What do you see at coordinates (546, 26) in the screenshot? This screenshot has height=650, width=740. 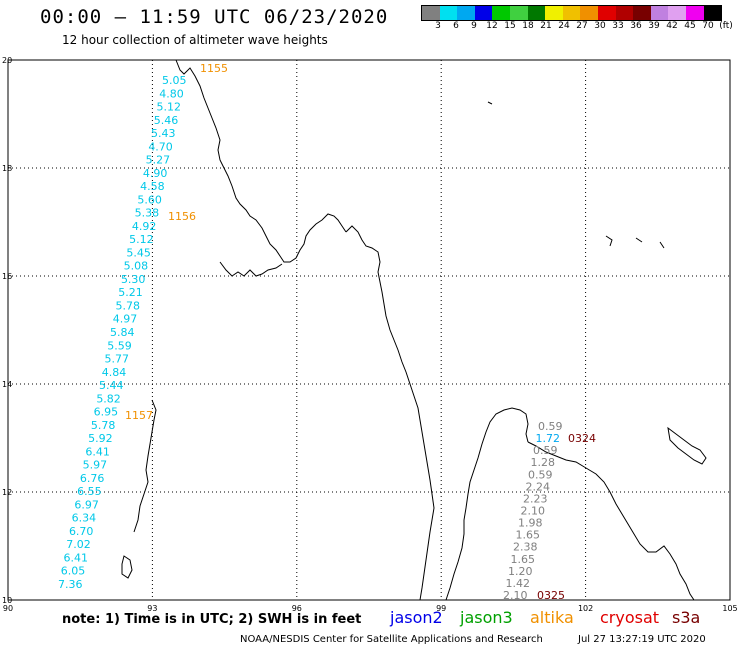 I see `scale-label: 21` at bounding box center [546, 26].